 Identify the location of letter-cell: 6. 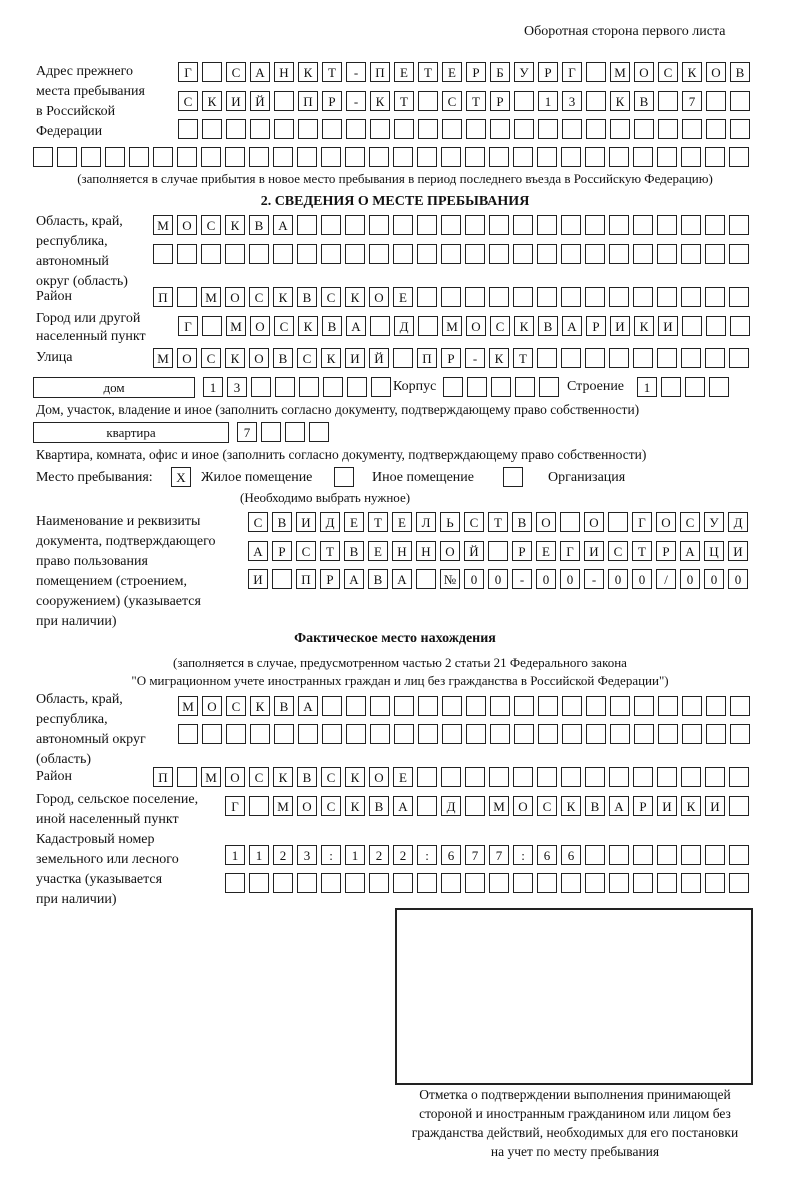
(451, 855).